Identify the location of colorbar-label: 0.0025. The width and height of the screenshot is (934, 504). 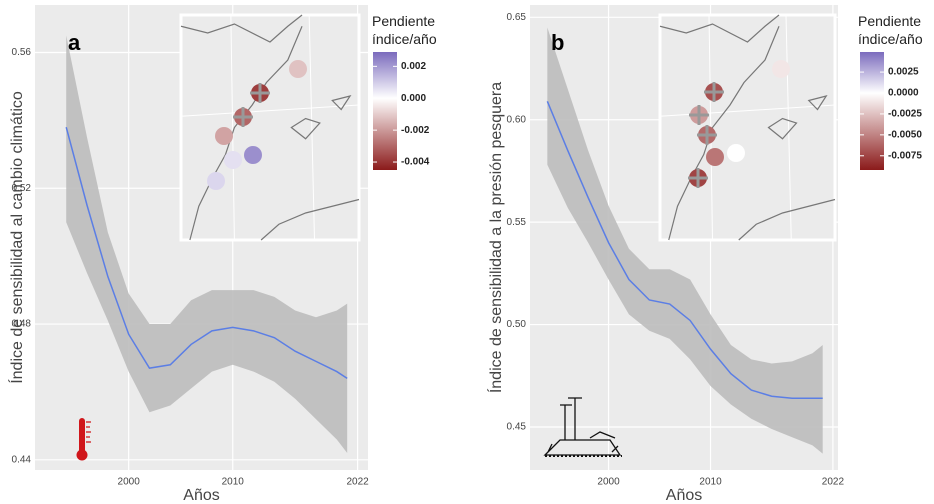
(903, 72).